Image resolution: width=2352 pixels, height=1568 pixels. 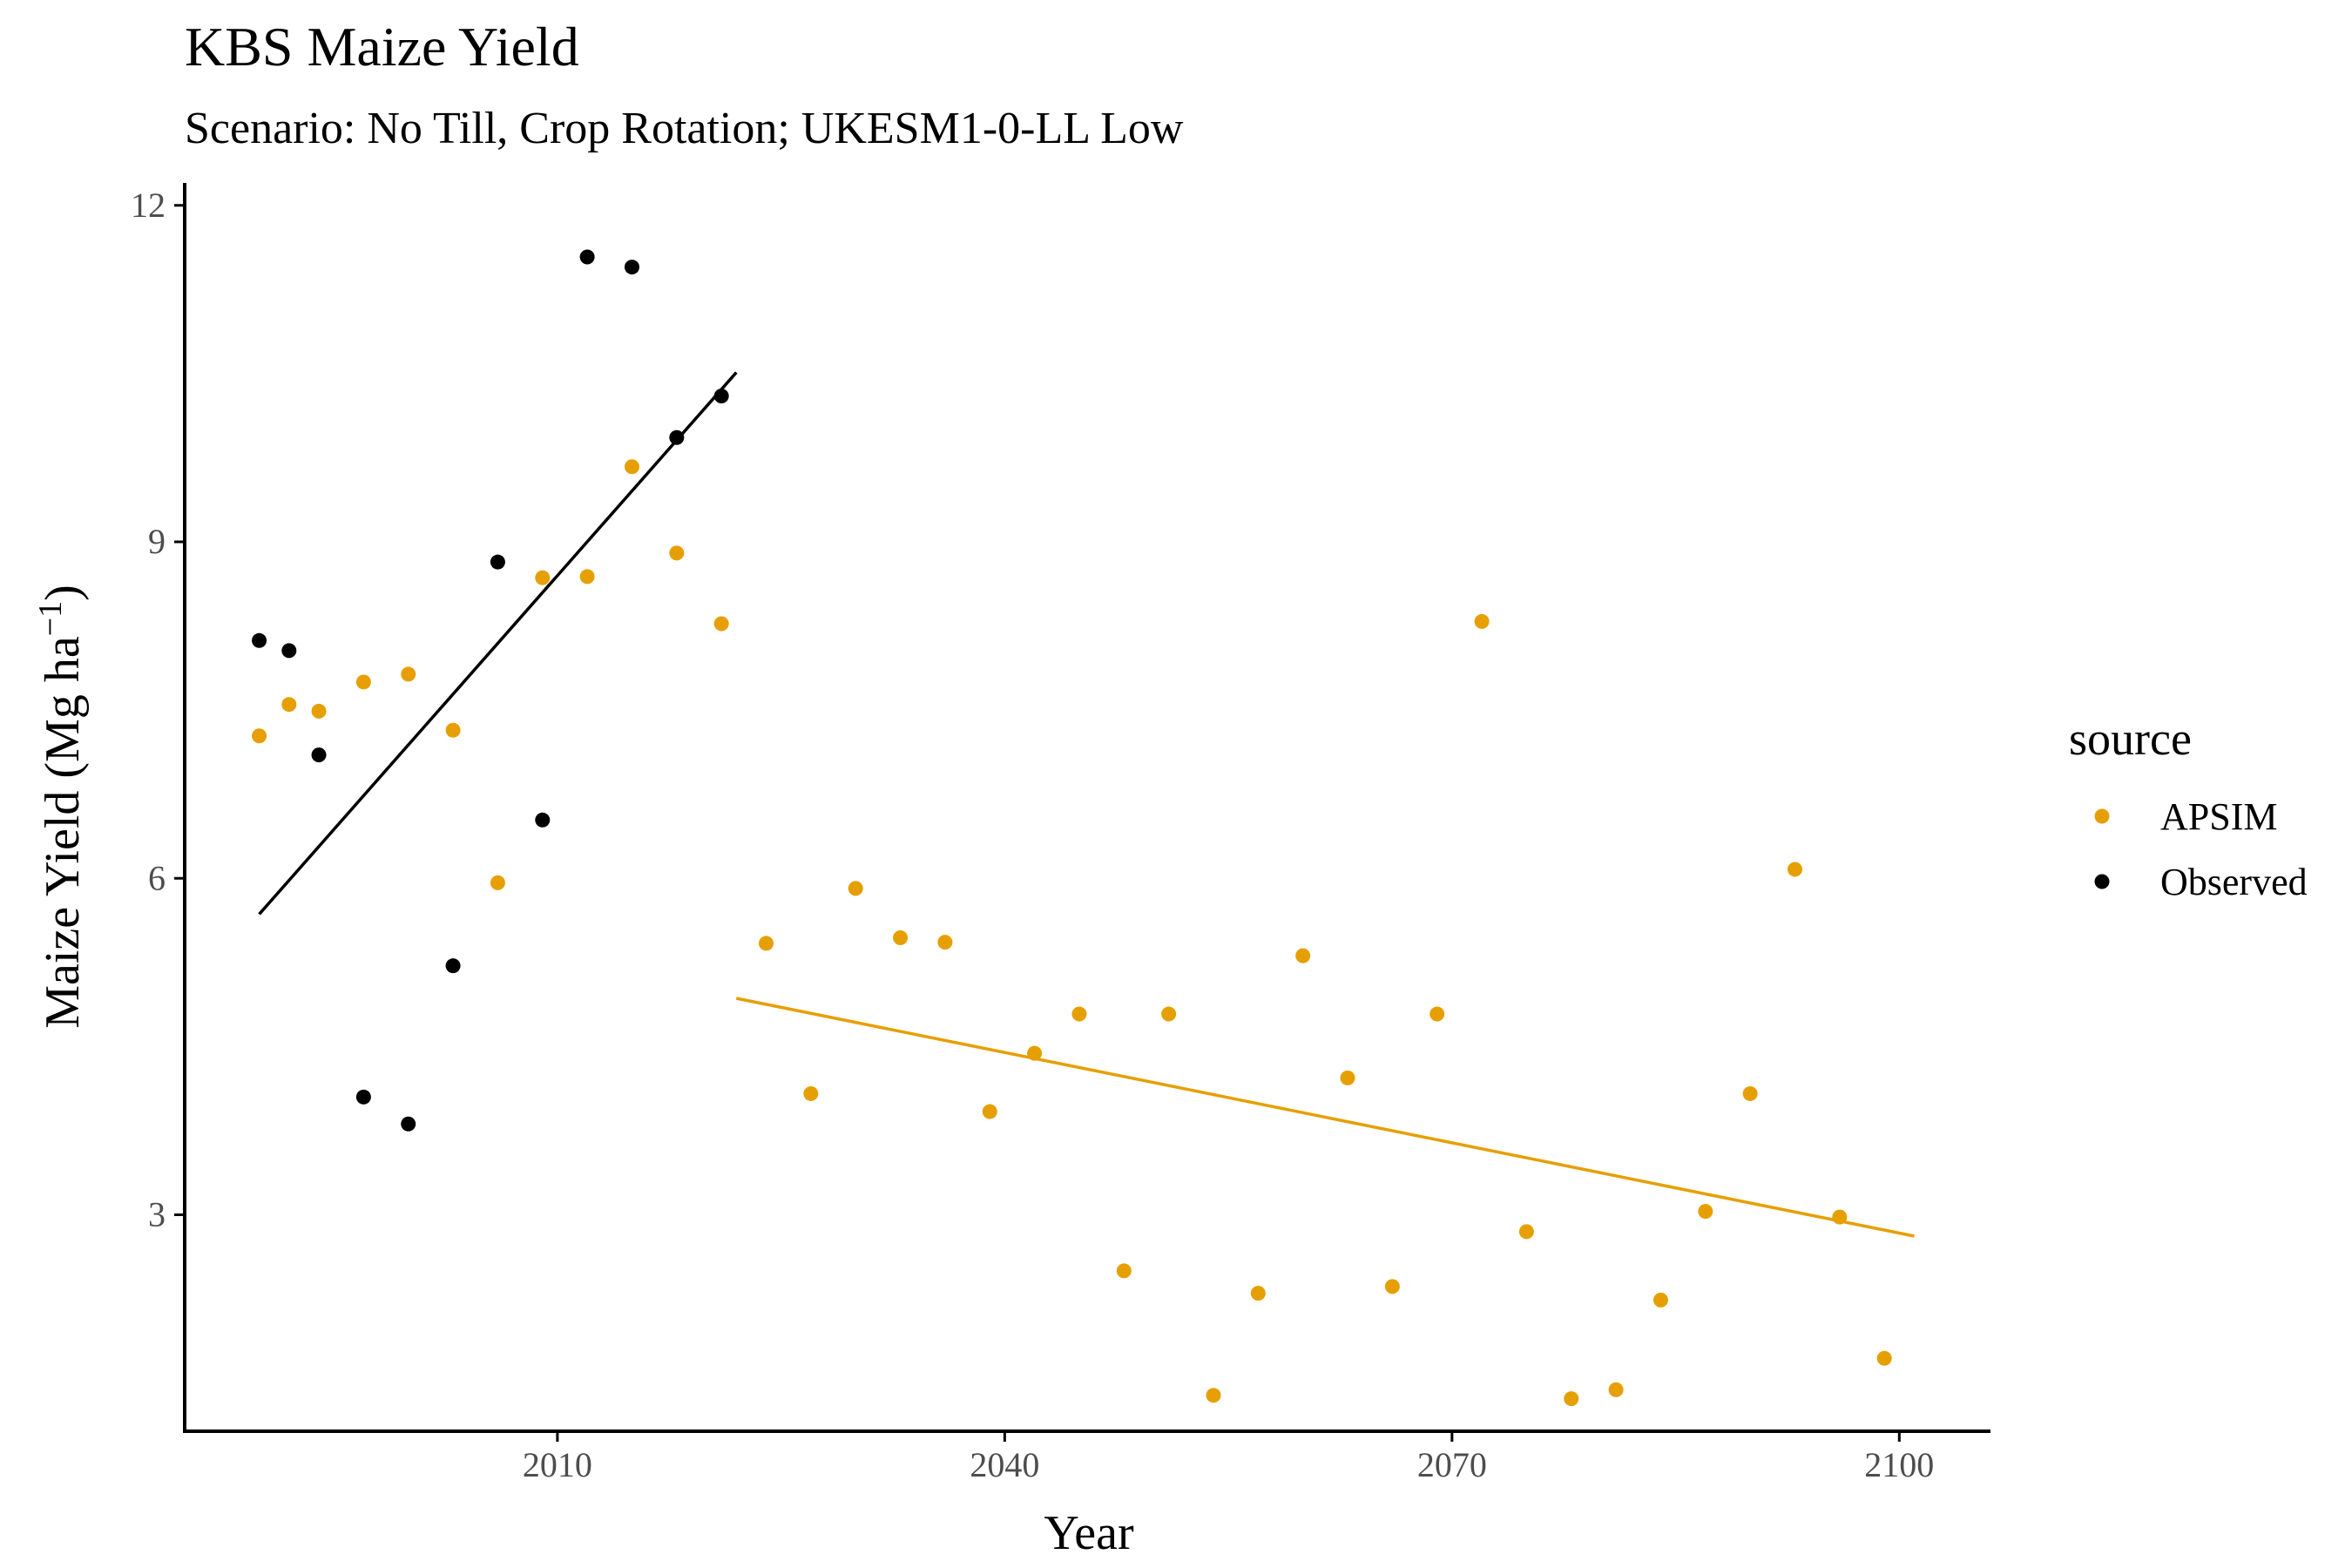 What do you see at coordinates (2102, 881) in the screenshot?
I see `legend-key-observed` at bounding box center [2102, 881].